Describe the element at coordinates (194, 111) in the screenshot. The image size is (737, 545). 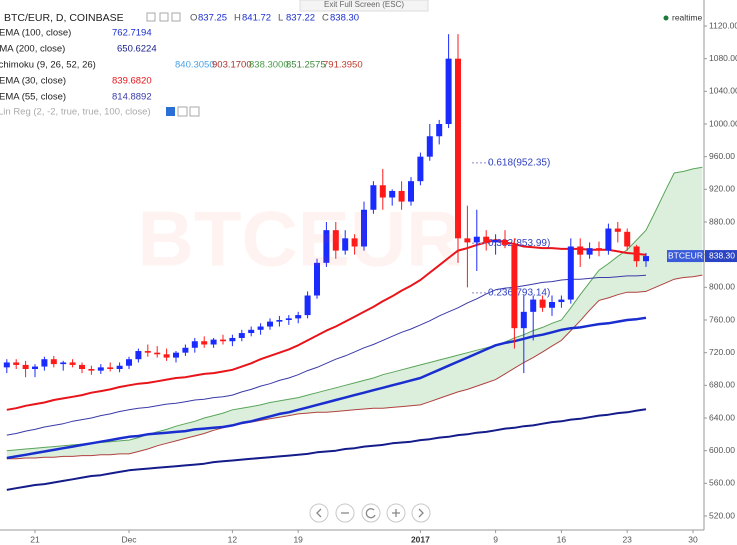
I see `remove-icon` at that location.